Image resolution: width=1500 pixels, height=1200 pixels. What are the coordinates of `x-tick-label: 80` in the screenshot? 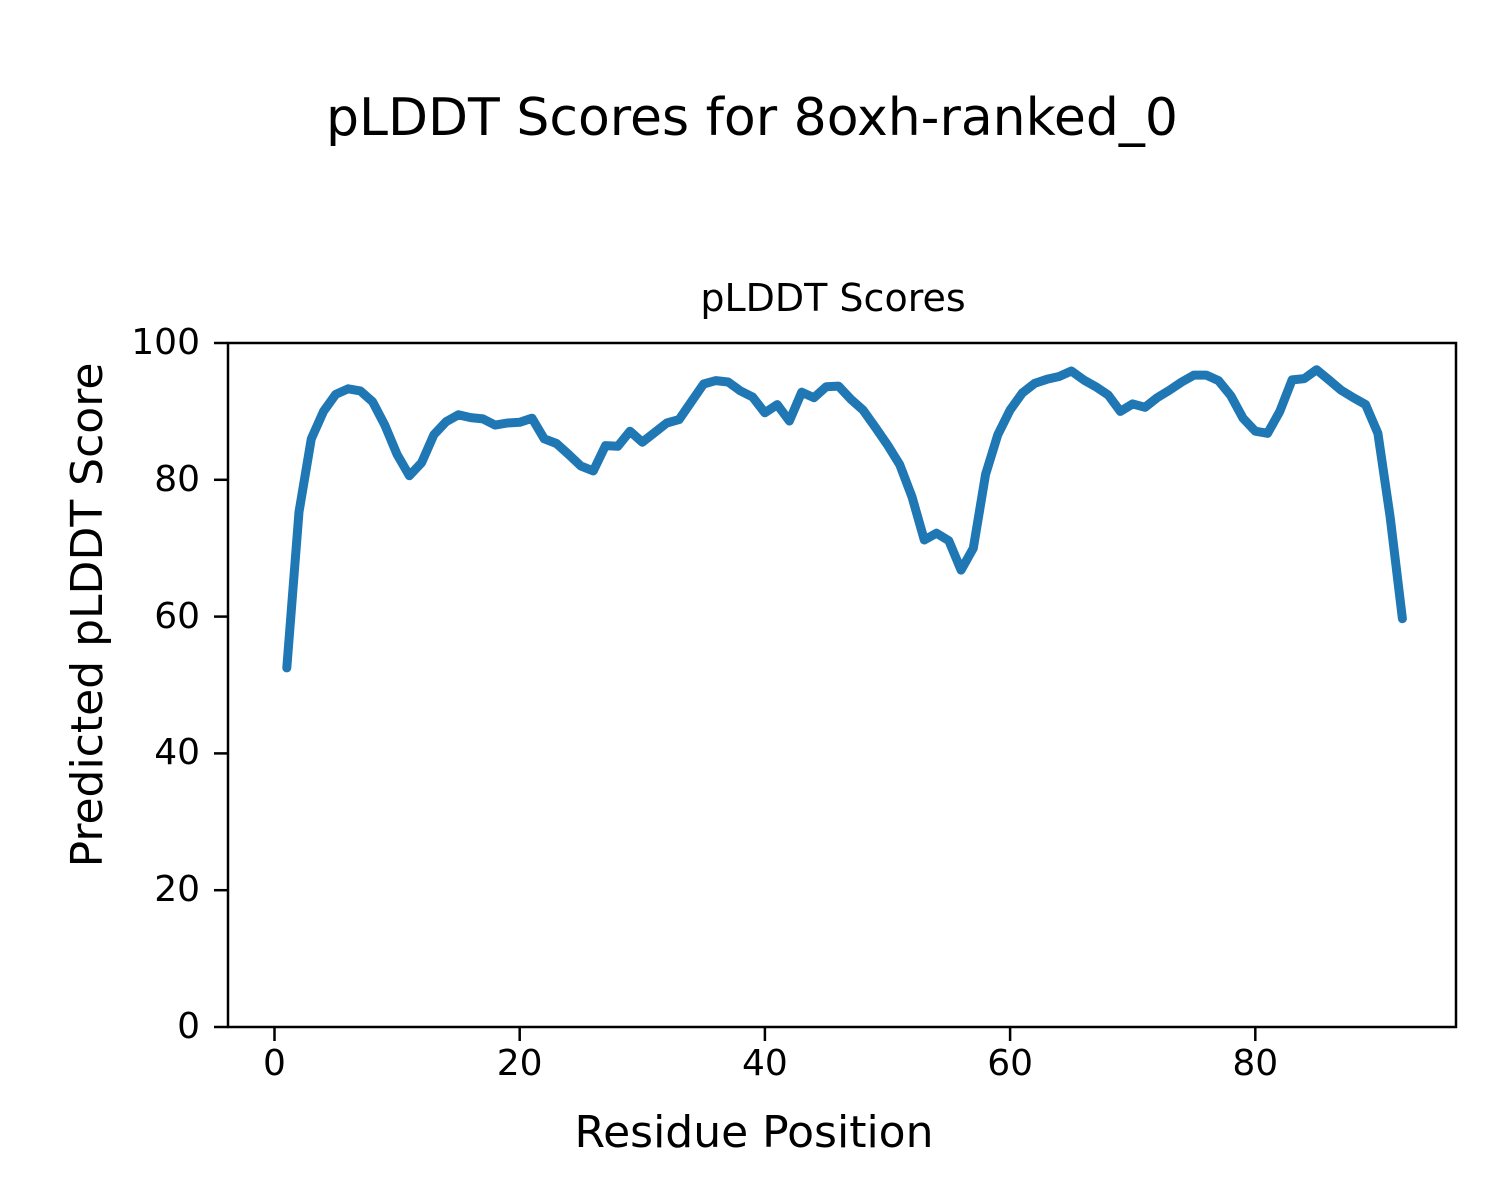 It's located at (1255, 1063).